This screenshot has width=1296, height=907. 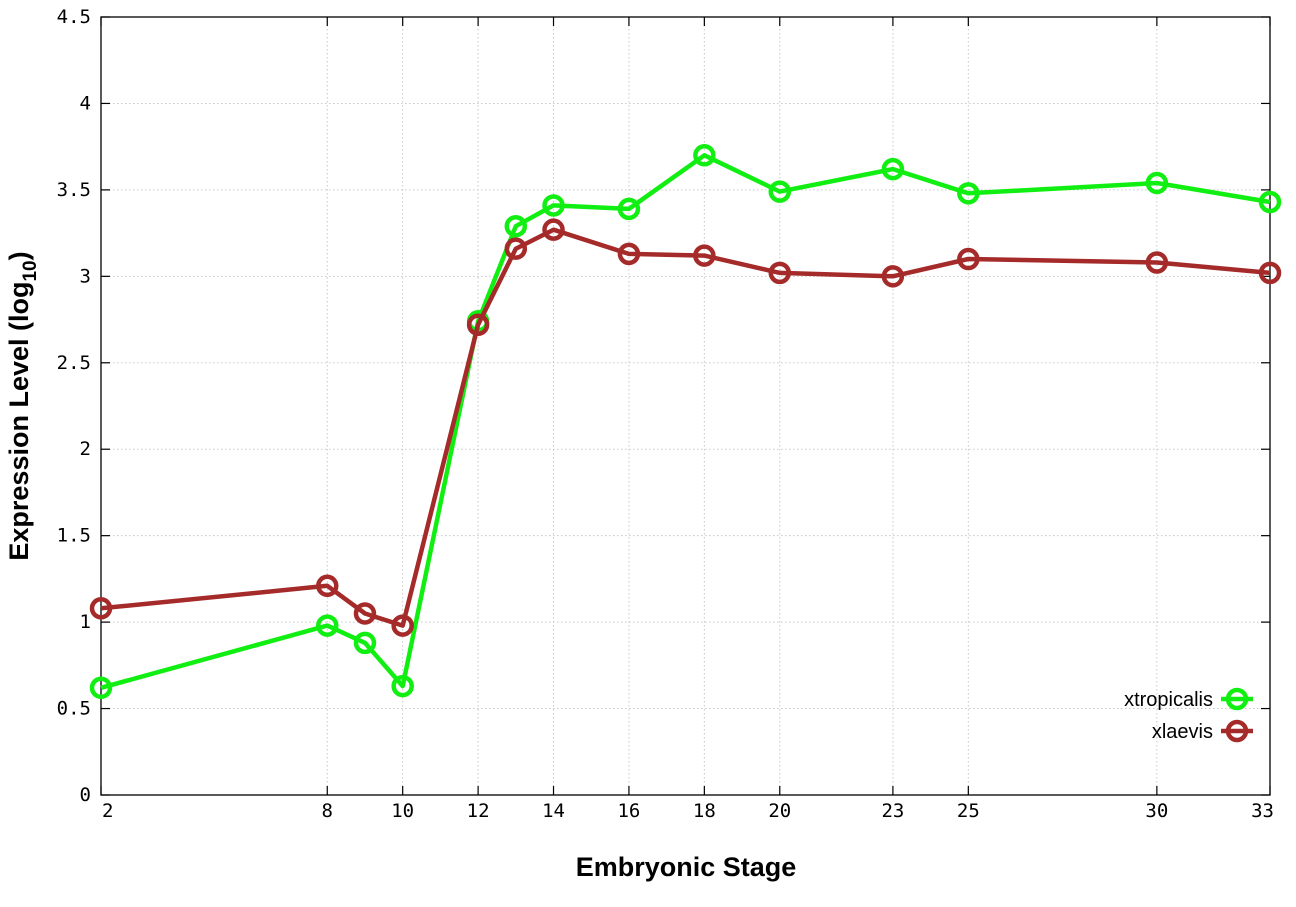 I want to click on y-tick-label: 4, so click(x=85, y=103).